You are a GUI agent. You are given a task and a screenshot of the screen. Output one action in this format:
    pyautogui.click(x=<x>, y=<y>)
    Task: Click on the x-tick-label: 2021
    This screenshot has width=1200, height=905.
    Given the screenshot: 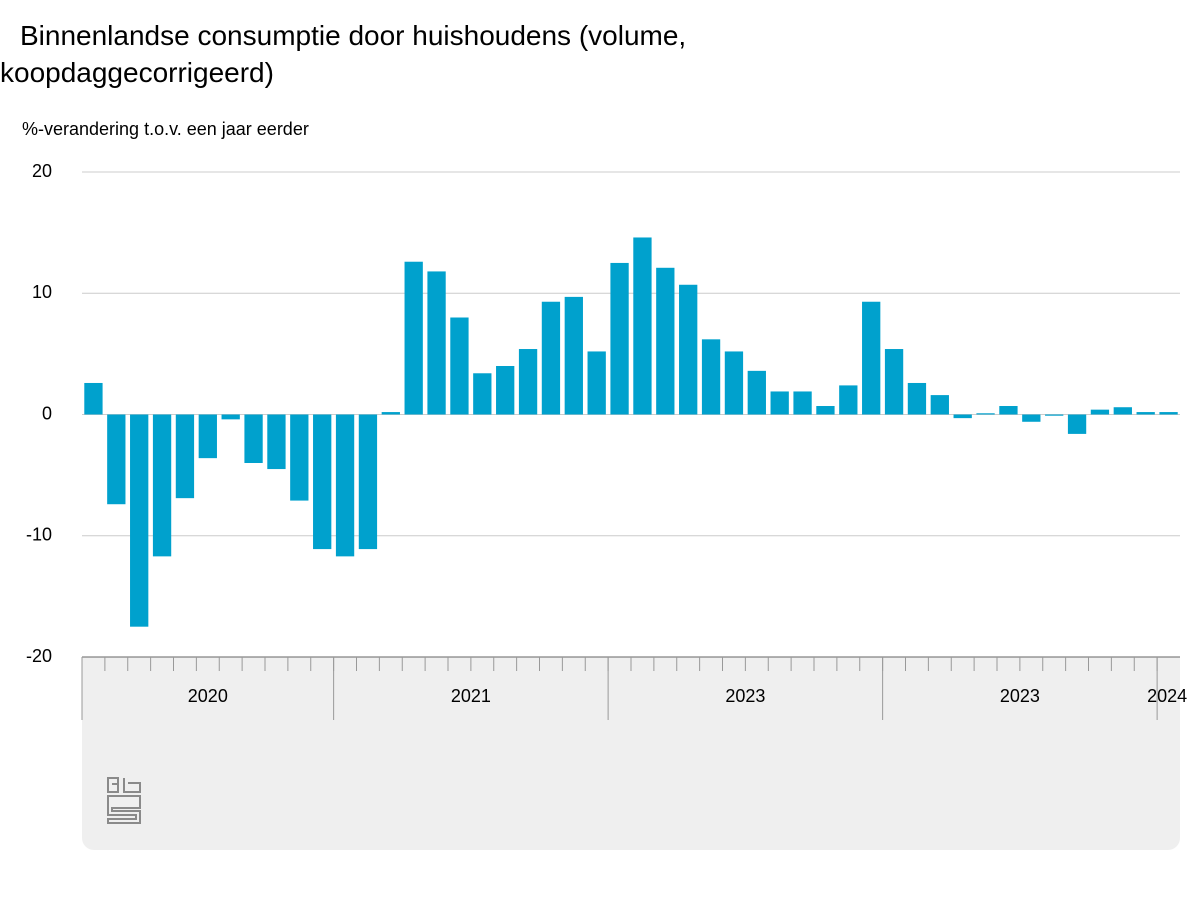 What is the action you would take?
    pyautogui.click(x=471, y=696)
    